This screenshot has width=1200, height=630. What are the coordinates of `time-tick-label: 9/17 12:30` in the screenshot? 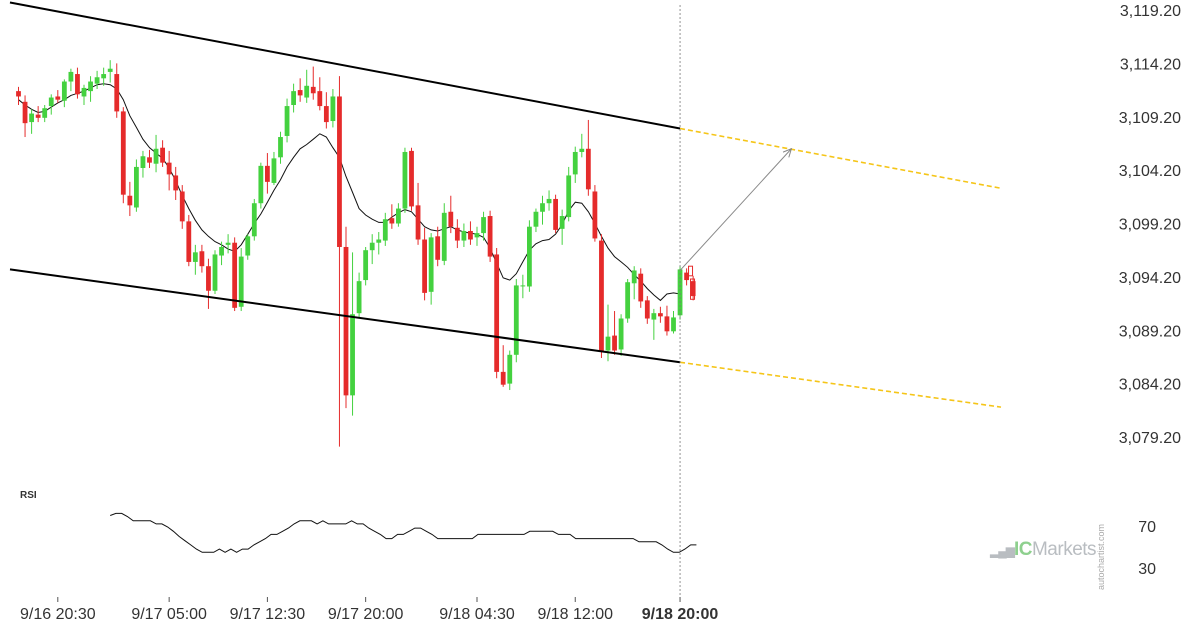 It's located at (268, 614).